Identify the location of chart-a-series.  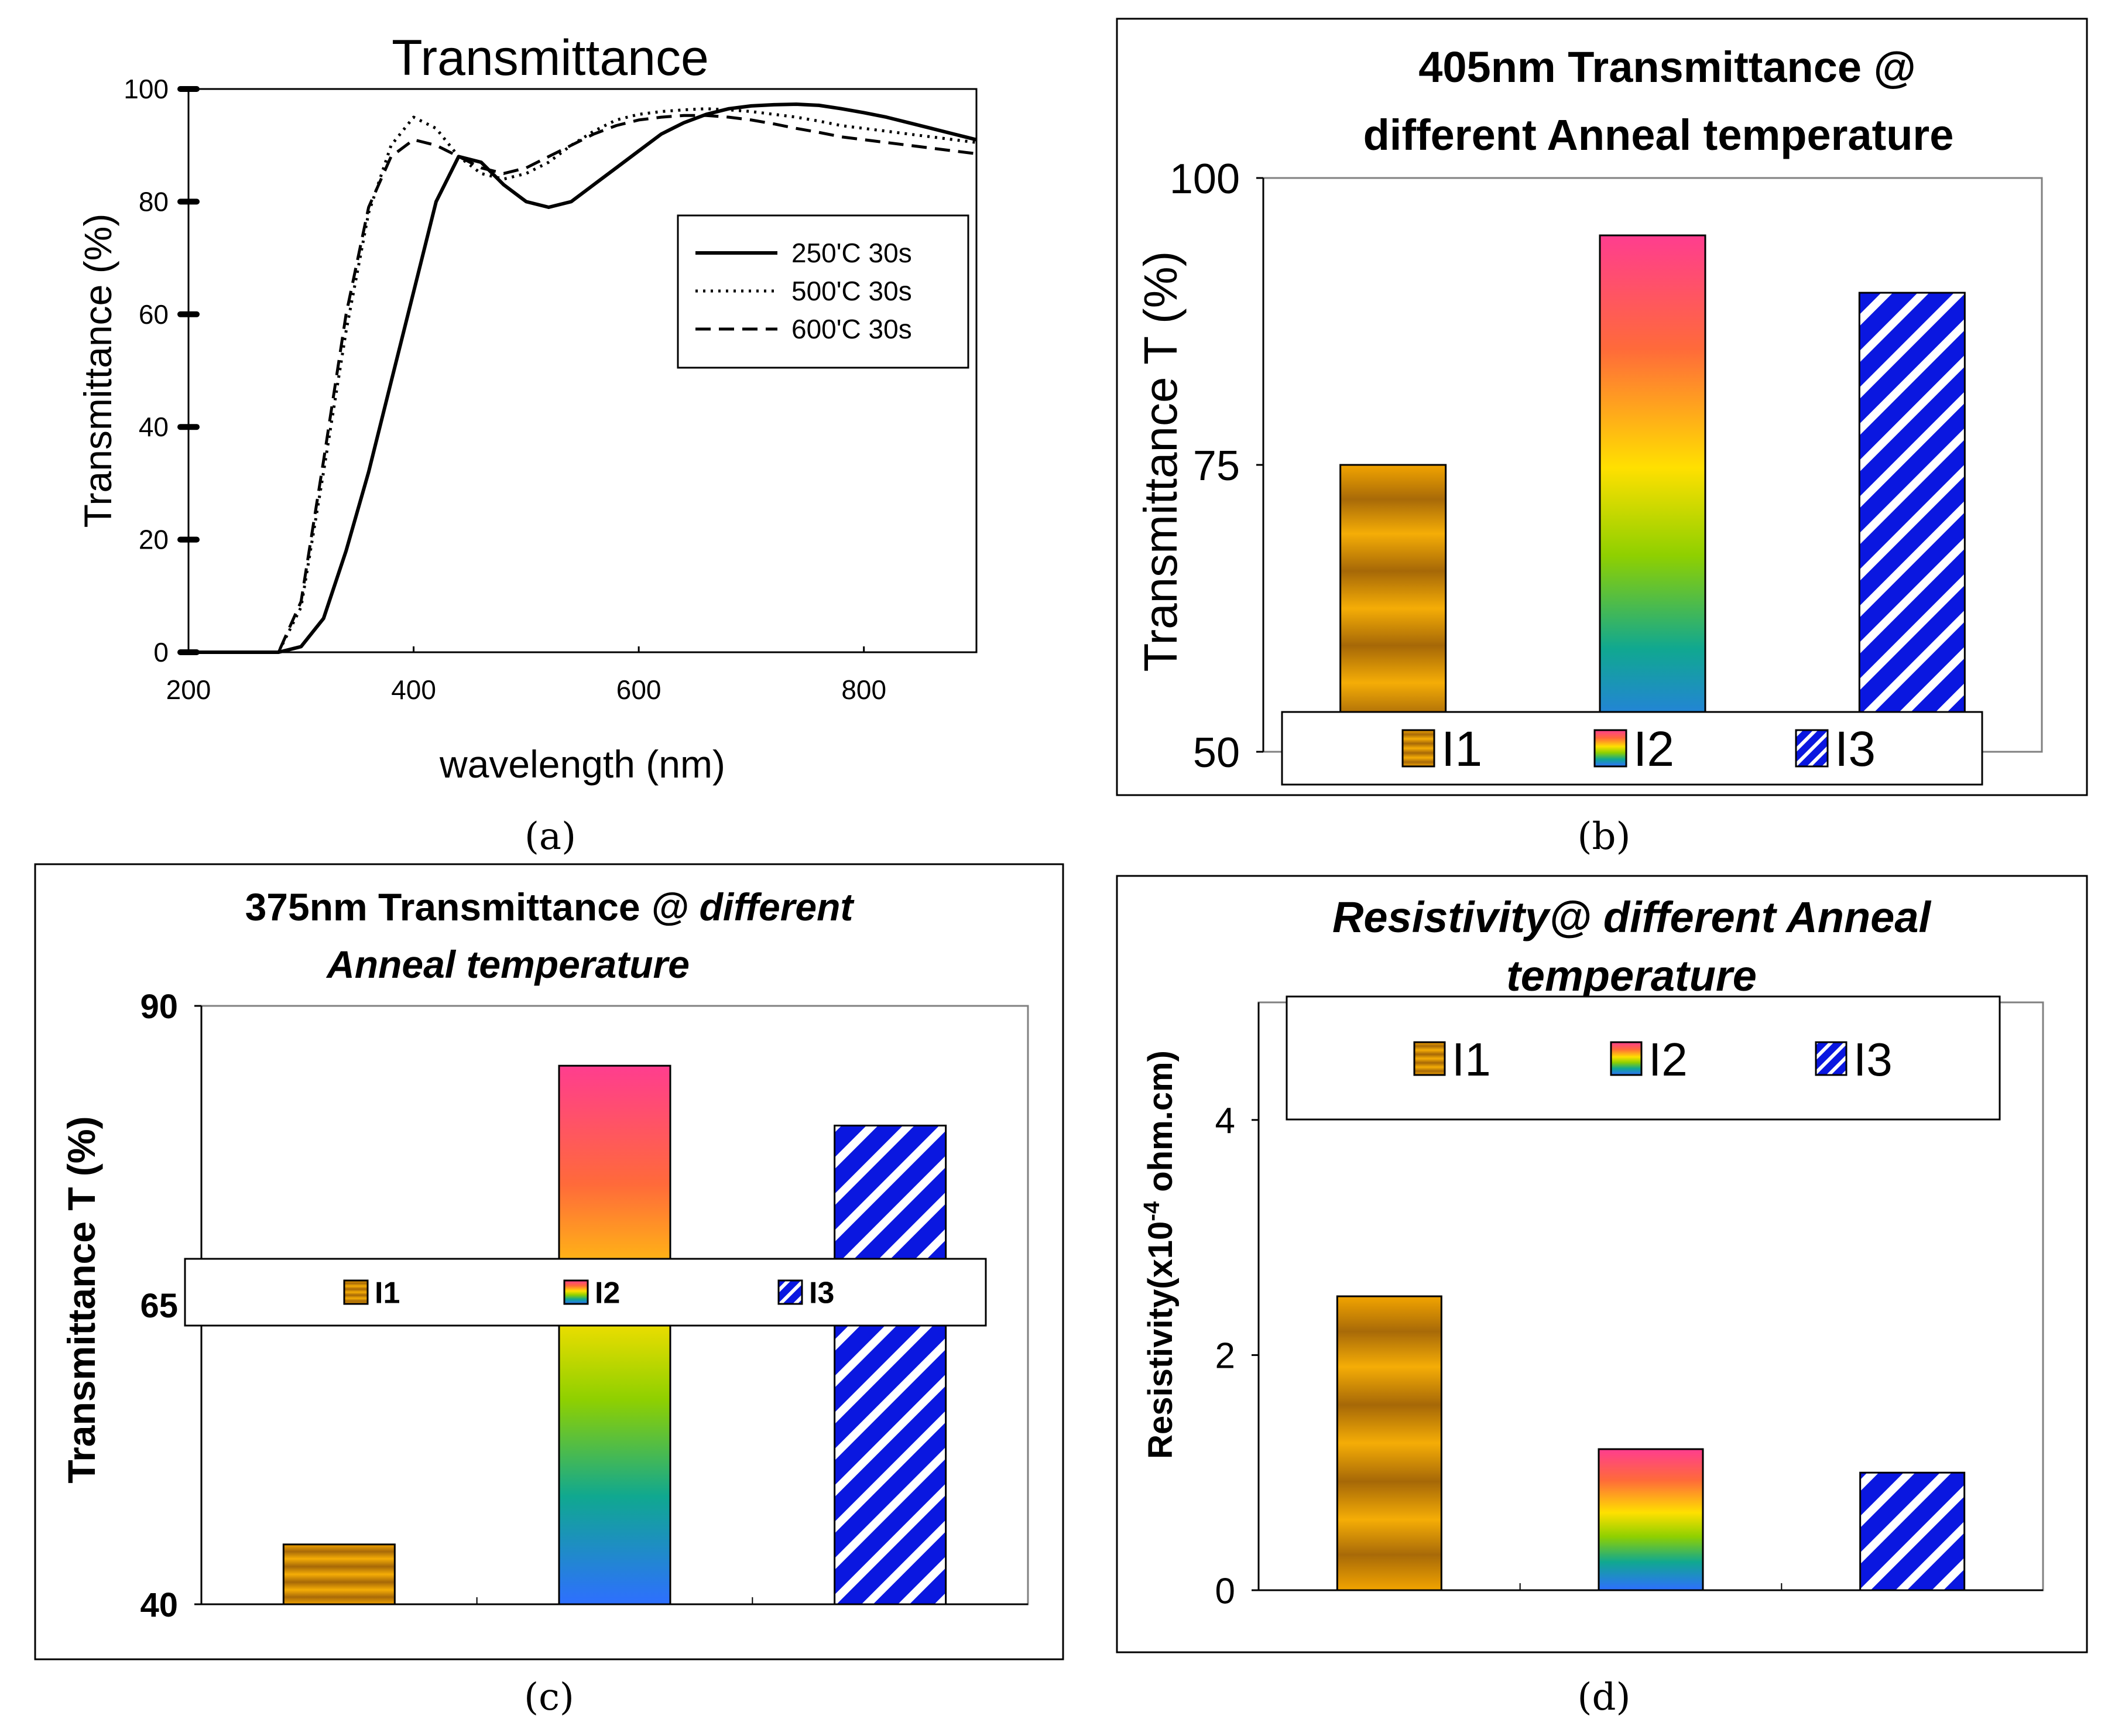
(582, 378).